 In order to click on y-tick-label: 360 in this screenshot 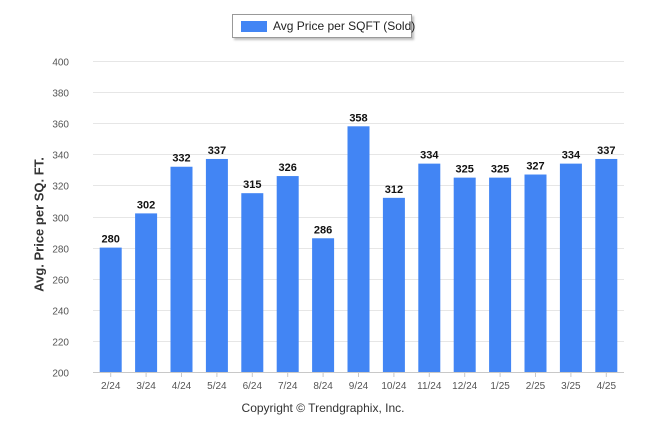, I will do `click(60, 125)`.